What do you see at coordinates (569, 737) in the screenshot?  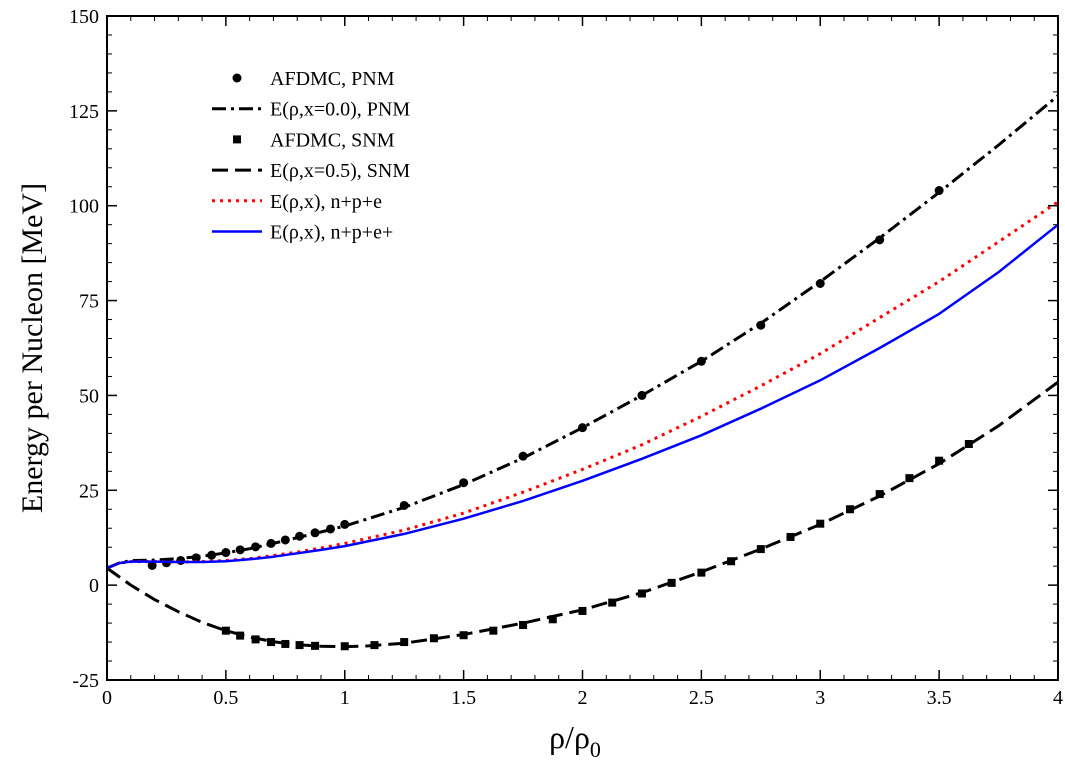 I see `x-axis-title-main: ρ/ρ` at bounding box center [569, 737].